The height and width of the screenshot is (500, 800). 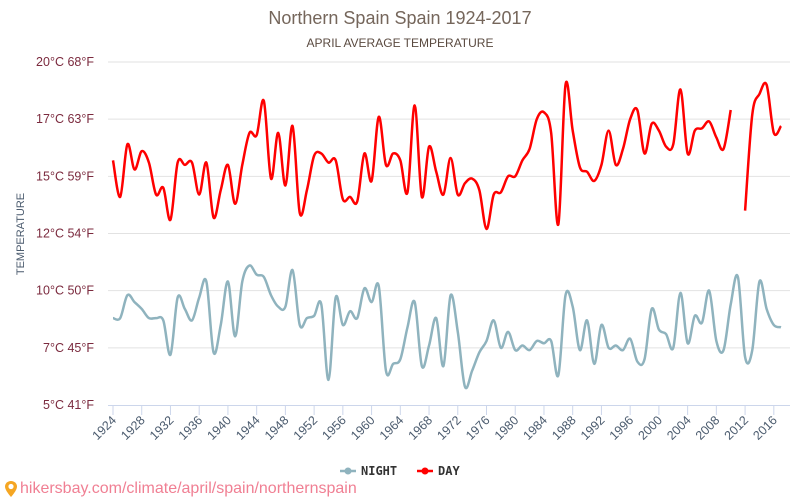 I want to click on legend-item-day: DAY, so click(x=438, y=471).